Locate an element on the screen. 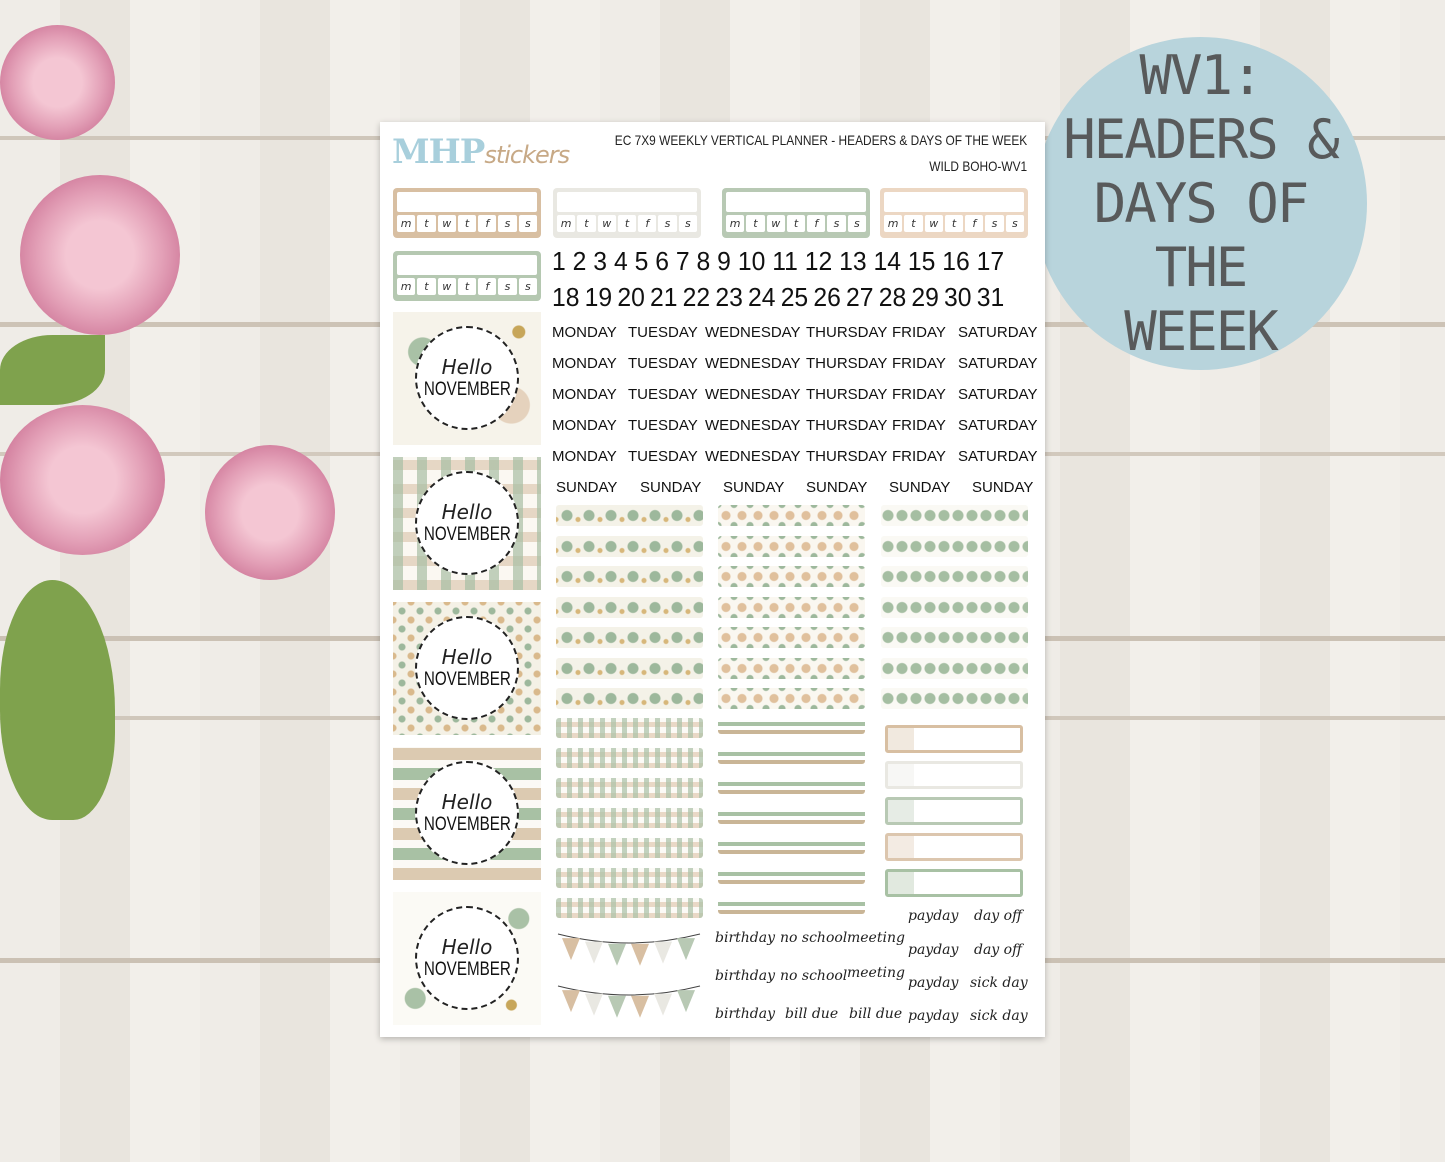  word-sticker: birthday is located at coordinates (745, 938).